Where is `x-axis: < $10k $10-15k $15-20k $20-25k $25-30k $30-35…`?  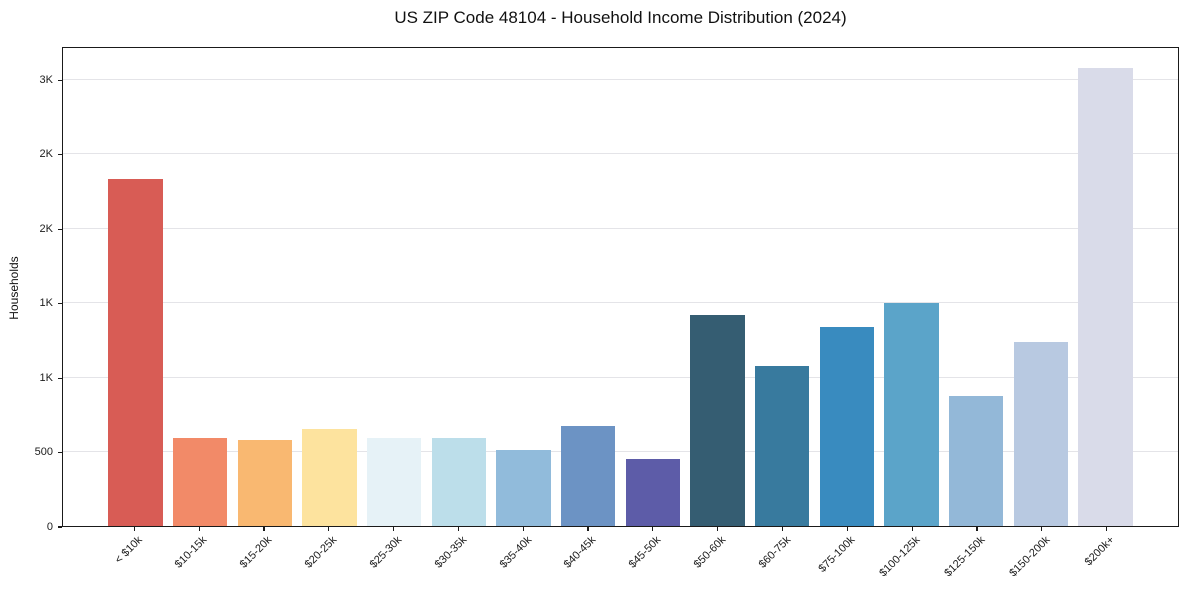 x-axis: < $10k $10-15k $15-20k $20-25k $25-30k $30-35… is located at coordinates (620, 558).